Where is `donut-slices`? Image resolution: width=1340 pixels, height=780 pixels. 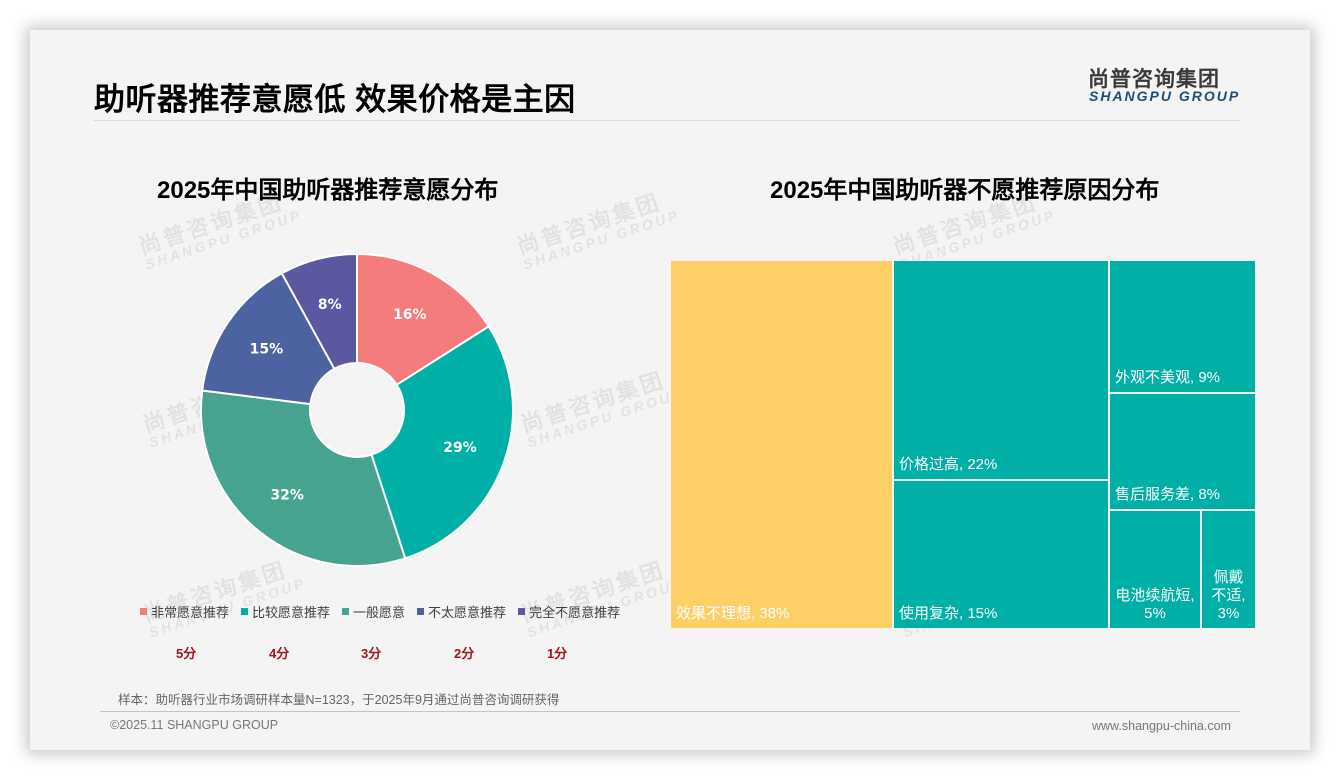 donut-slices is located at coordinates (357, 410).